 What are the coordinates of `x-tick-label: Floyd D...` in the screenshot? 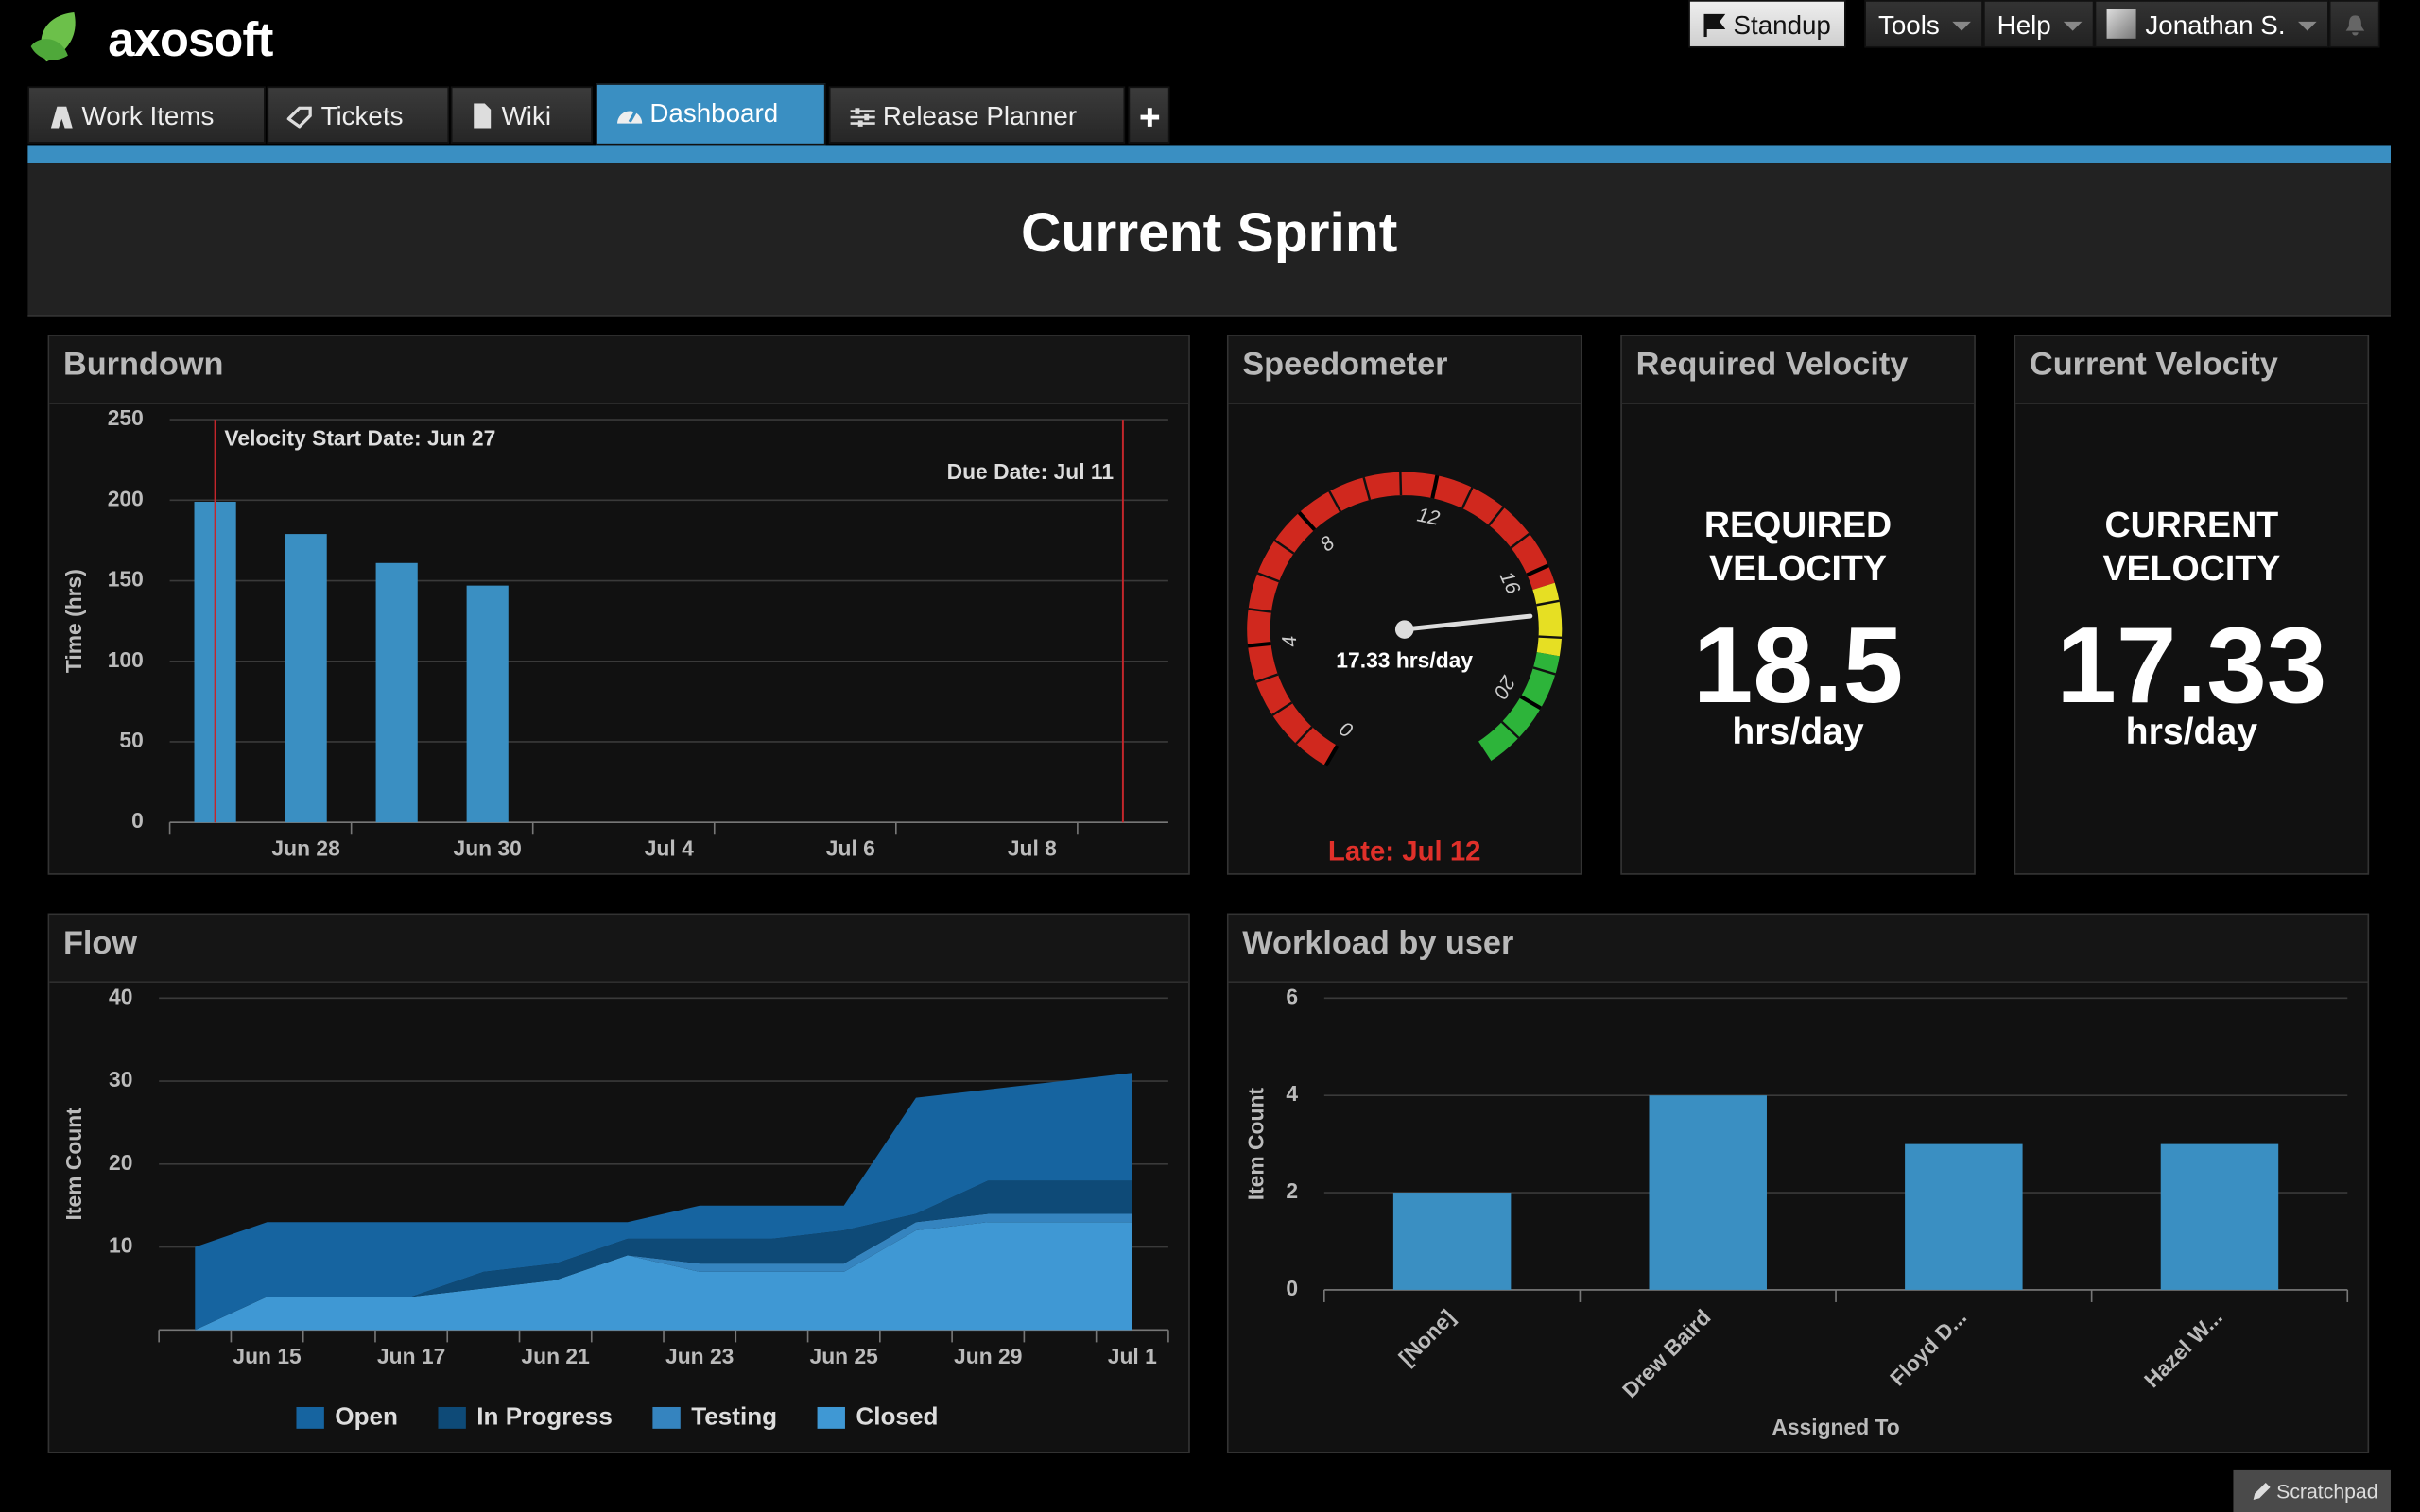 It's located at (1928, 1347).